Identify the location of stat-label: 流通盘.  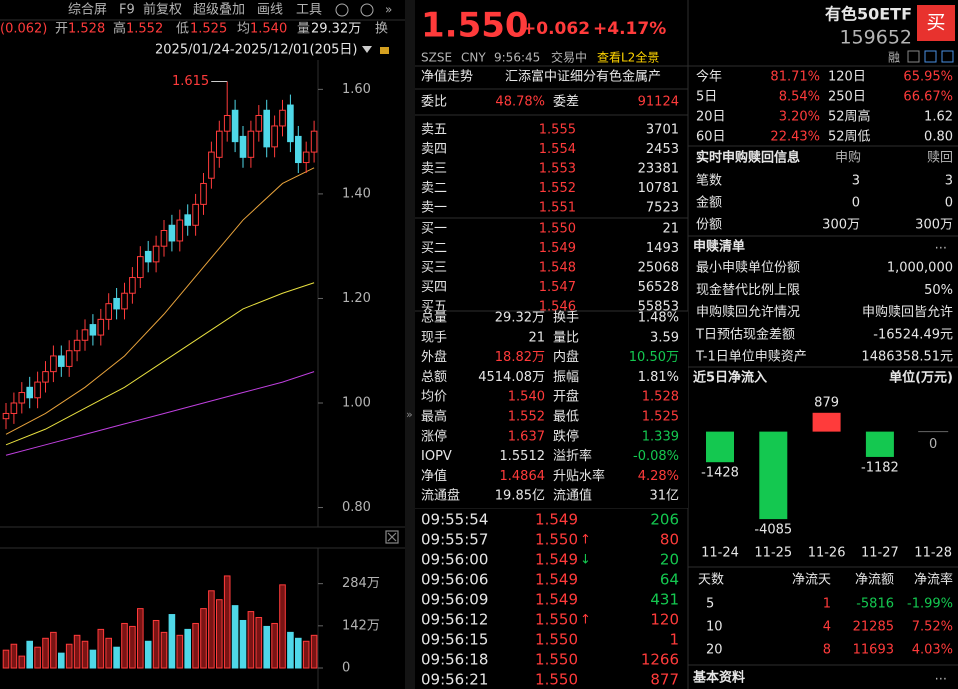
(440, 496).